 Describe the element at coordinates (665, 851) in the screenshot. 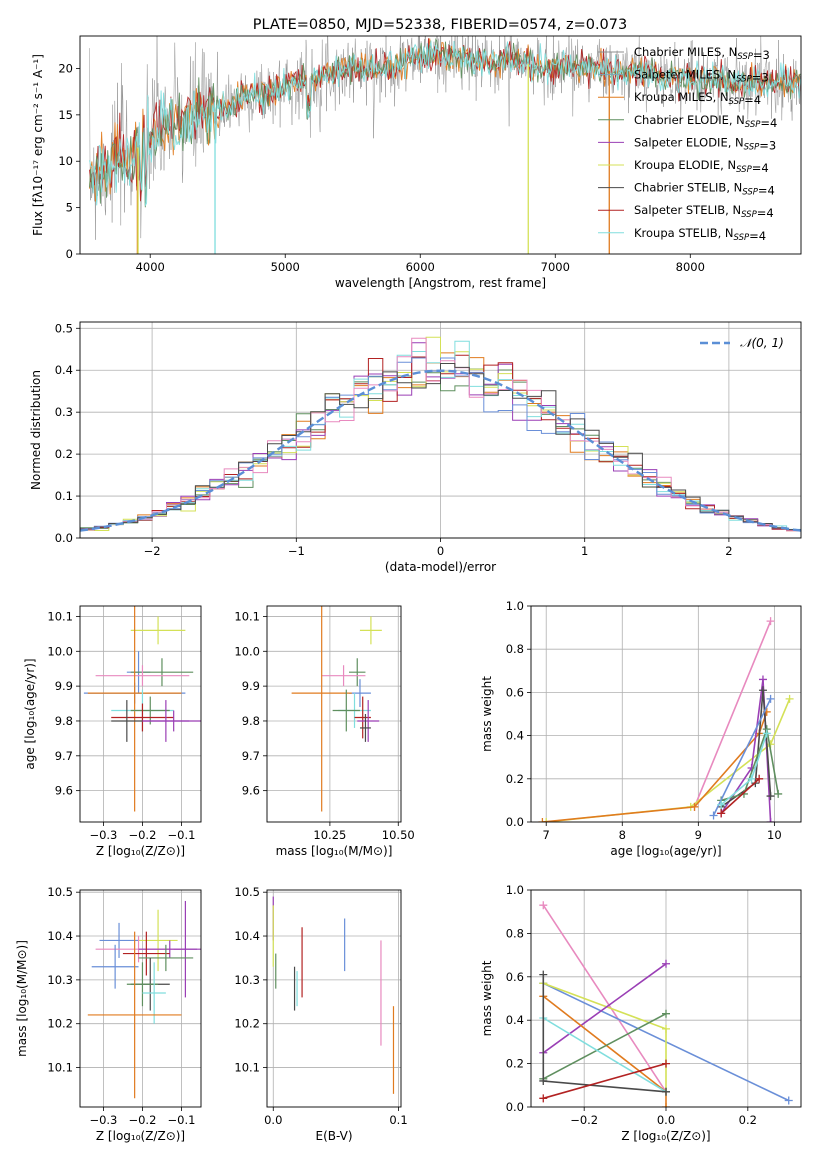

I see `x-axis-label: age [log₁₀(age/yr)]` at that location.